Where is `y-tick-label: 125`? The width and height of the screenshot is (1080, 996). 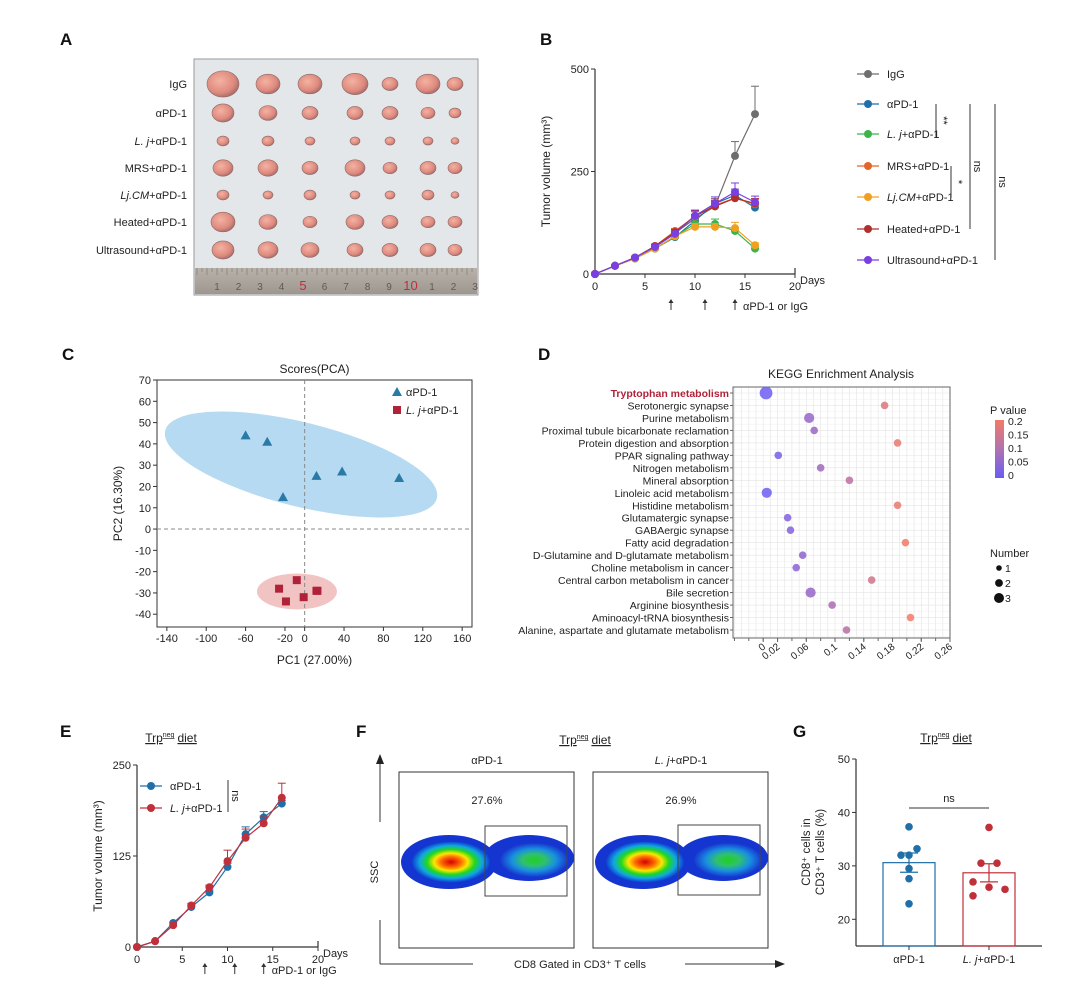
y-tick-label: 125 is located at coordinates (122, 857).